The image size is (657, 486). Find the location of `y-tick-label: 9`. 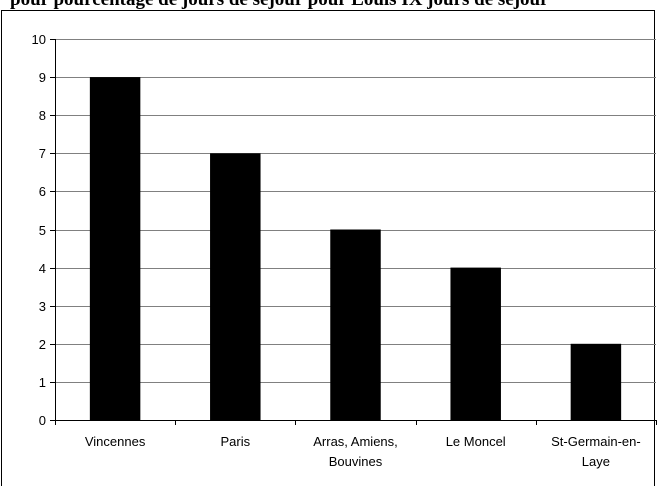

y-tick-label: 9 is located at coordinates (42, 77).